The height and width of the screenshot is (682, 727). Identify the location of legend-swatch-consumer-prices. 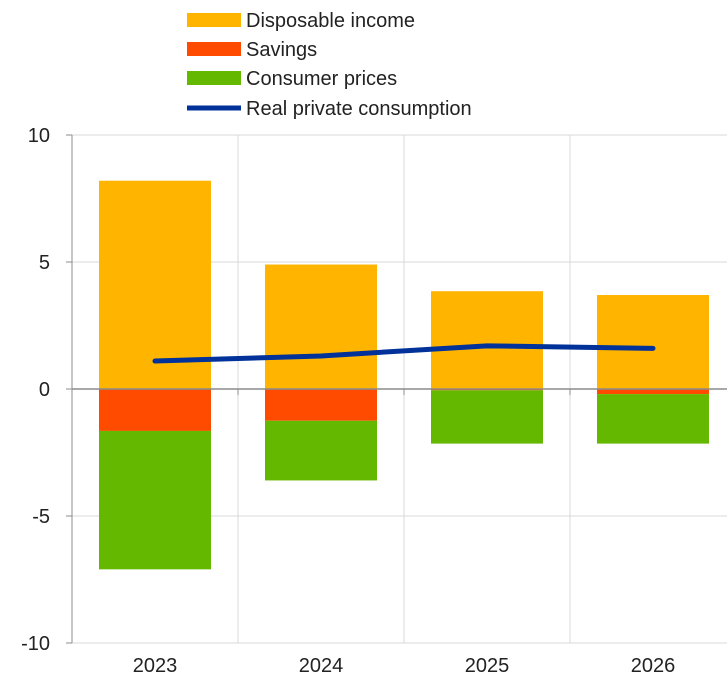
(214, 78).